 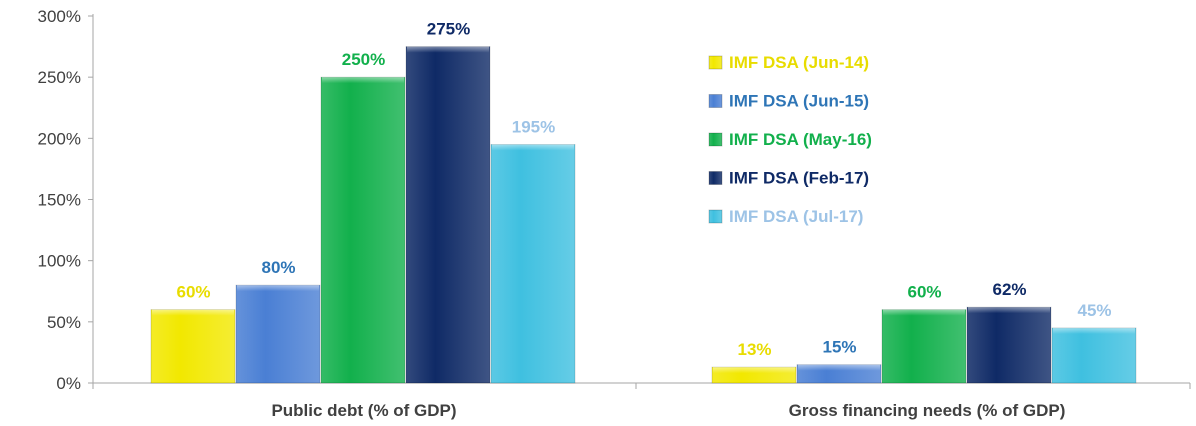 What do you see at coordinates (278, 267) in the screenshot?
I see `data-label: 80%` at bounding box center [278, 267].